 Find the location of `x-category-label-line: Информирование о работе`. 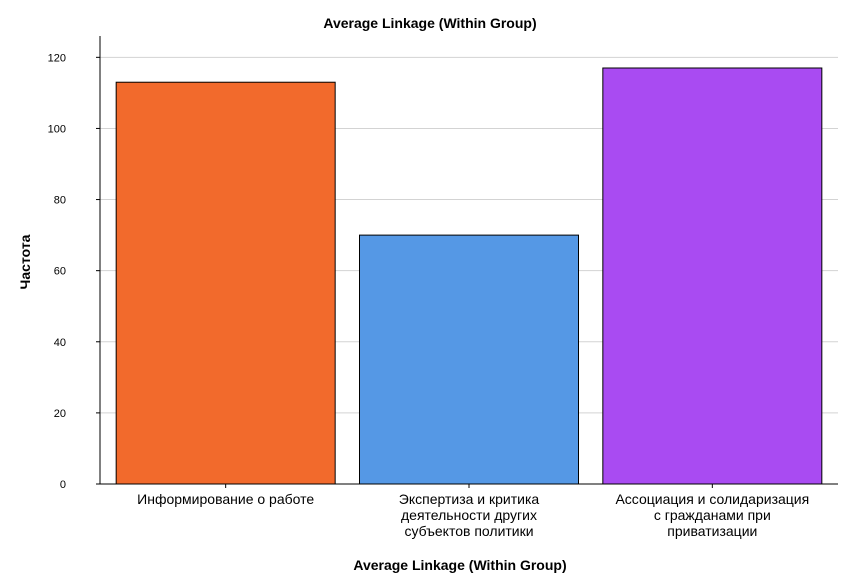

x-category-label-line: Информирование о работе is located at coordinates (225, 499).